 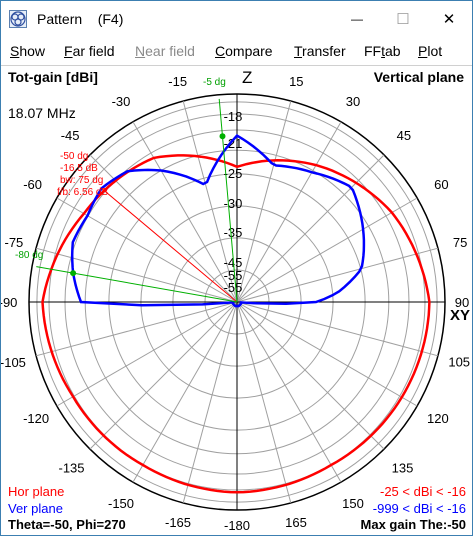 I want to click on angle-tick-label: 150, so click(x=353, y=503).